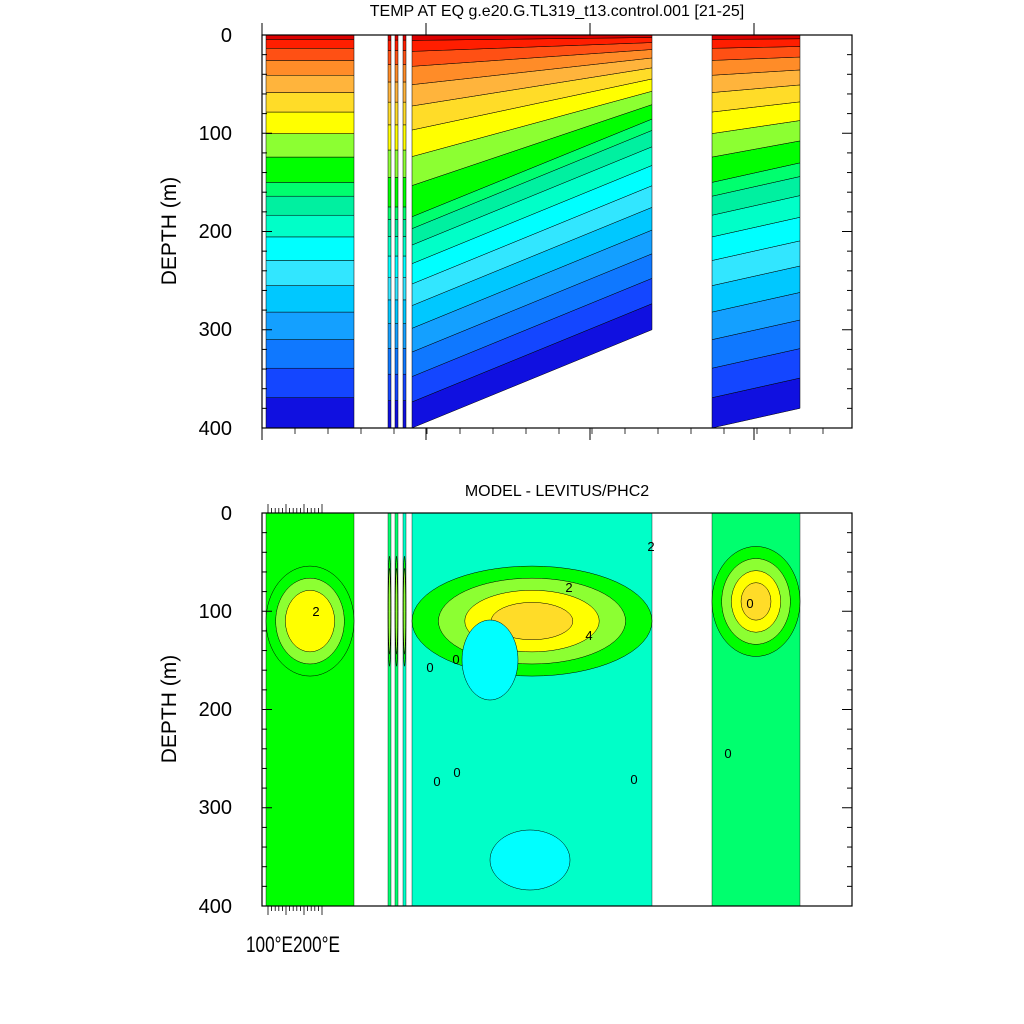 The image size is (1024, 1024). Describe the element at coordinates (588, 635) in the screenshot. I see `contour-label: 4` at that location.